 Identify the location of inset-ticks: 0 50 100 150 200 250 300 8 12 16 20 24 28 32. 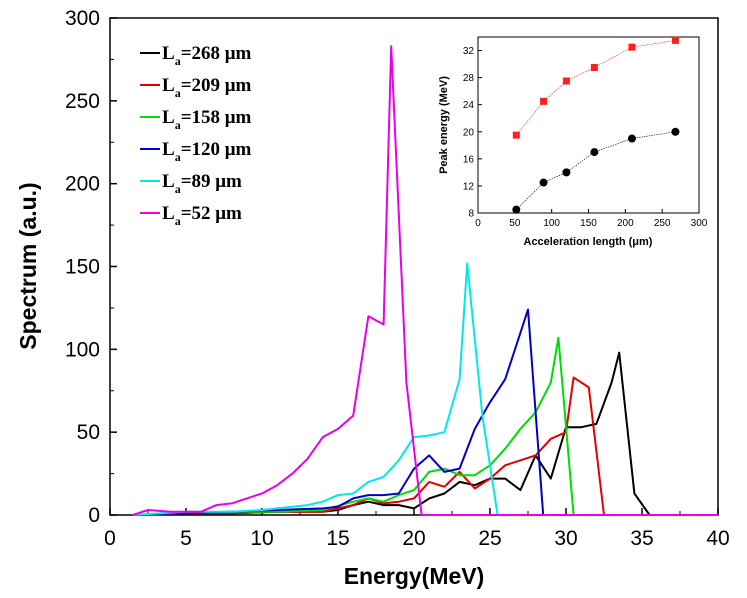
(585, 137).